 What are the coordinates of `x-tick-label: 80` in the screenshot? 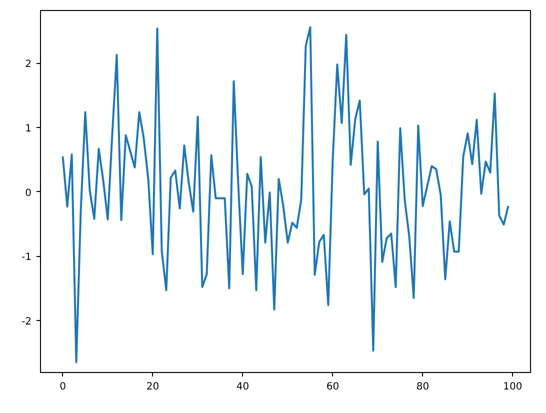 It's located at (423, 387).